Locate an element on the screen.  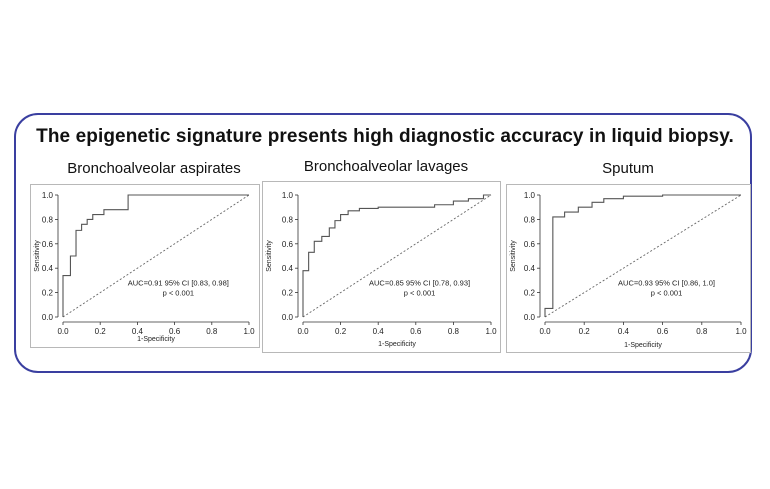
y-tick-label-sputum: 0.8 is located at coordinates (530, 219).